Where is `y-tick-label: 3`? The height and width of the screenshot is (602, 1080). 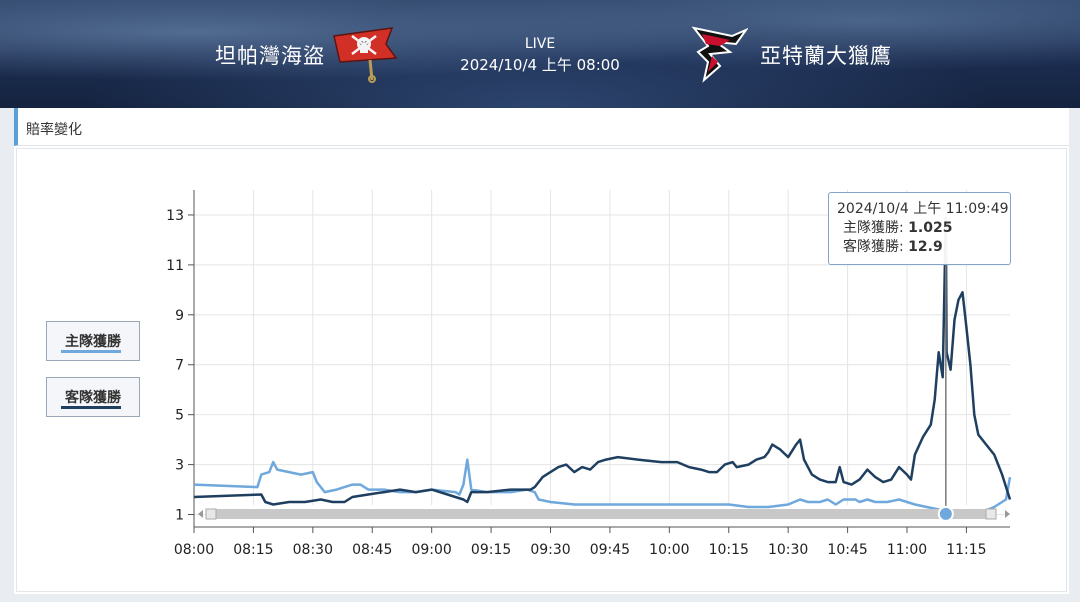
y-tick-label: 3 is located at coordinates (179, 466).